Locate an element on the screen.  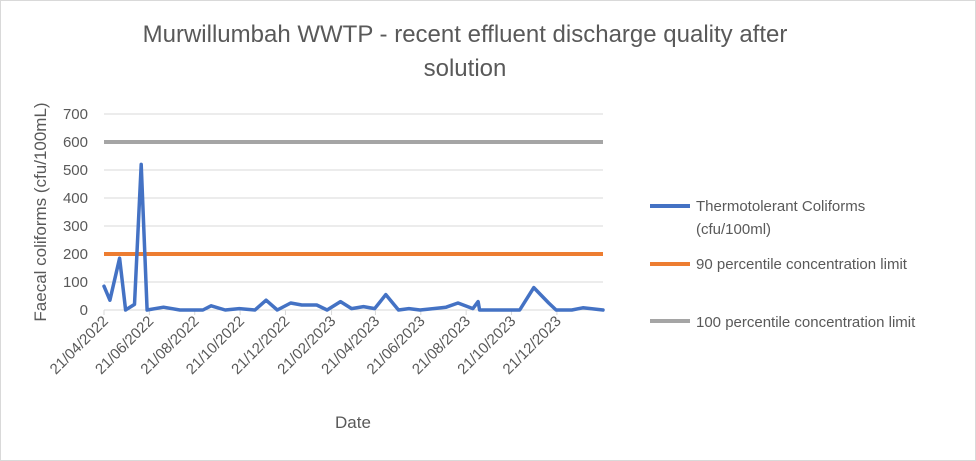
y-tick-label: 0 is located at coordinates (84, 310).